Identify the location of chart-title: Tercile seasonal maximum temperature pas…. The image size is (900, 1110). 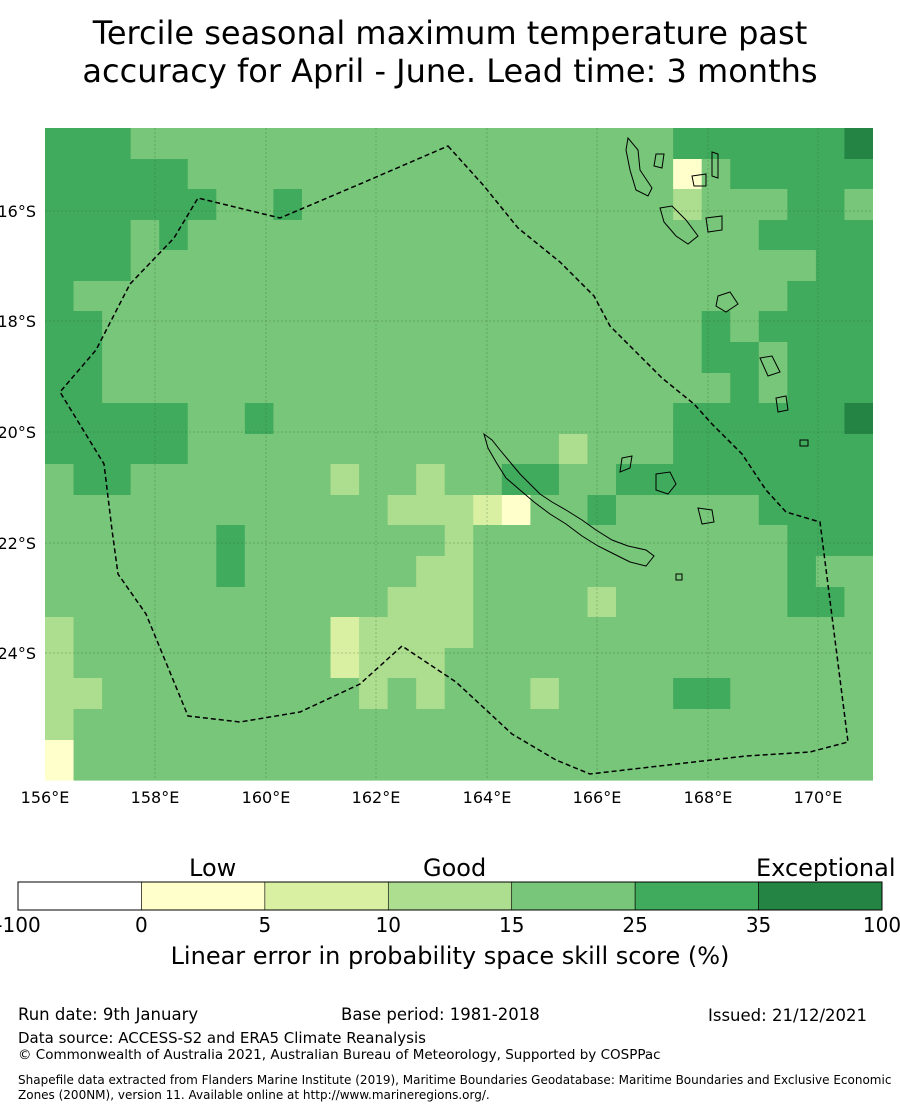
(450, 52).